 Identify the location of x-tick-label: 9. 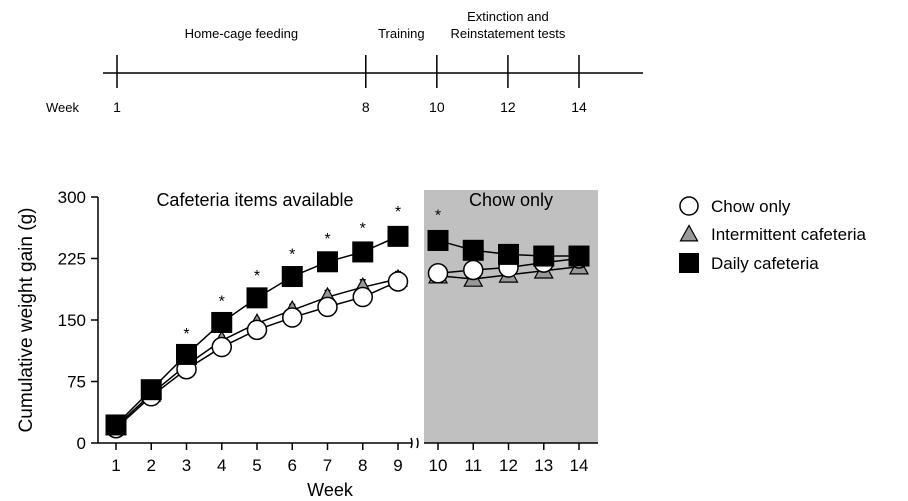
(397, 465).